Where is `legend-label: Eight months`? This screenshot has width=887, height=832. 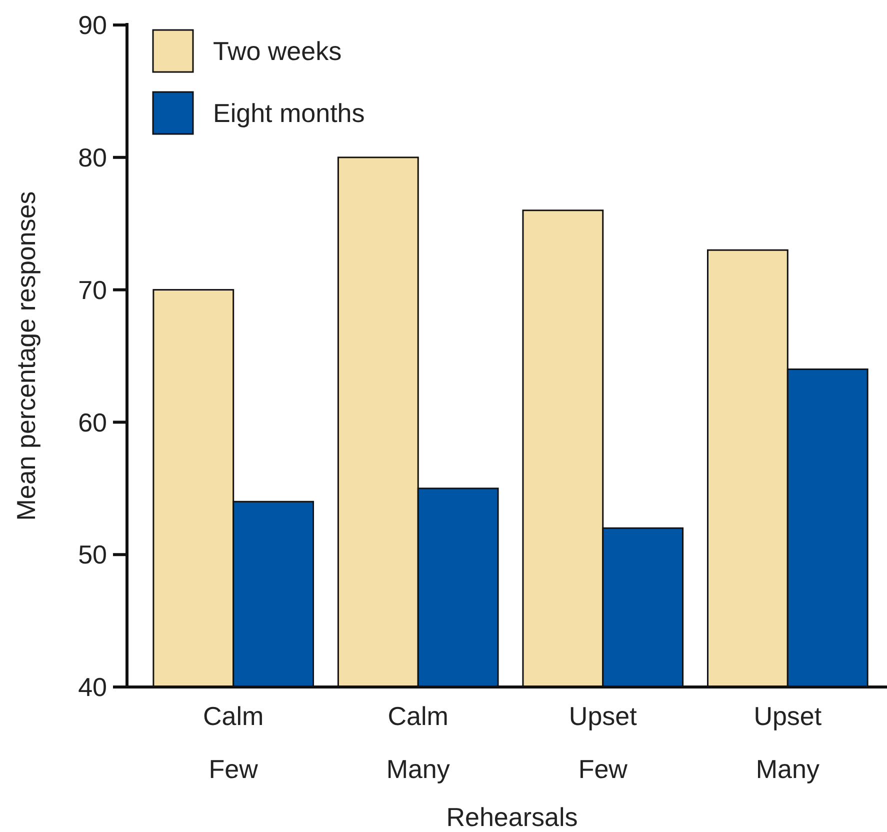 legend-label: Eight months is located at coordinates (289, 113).